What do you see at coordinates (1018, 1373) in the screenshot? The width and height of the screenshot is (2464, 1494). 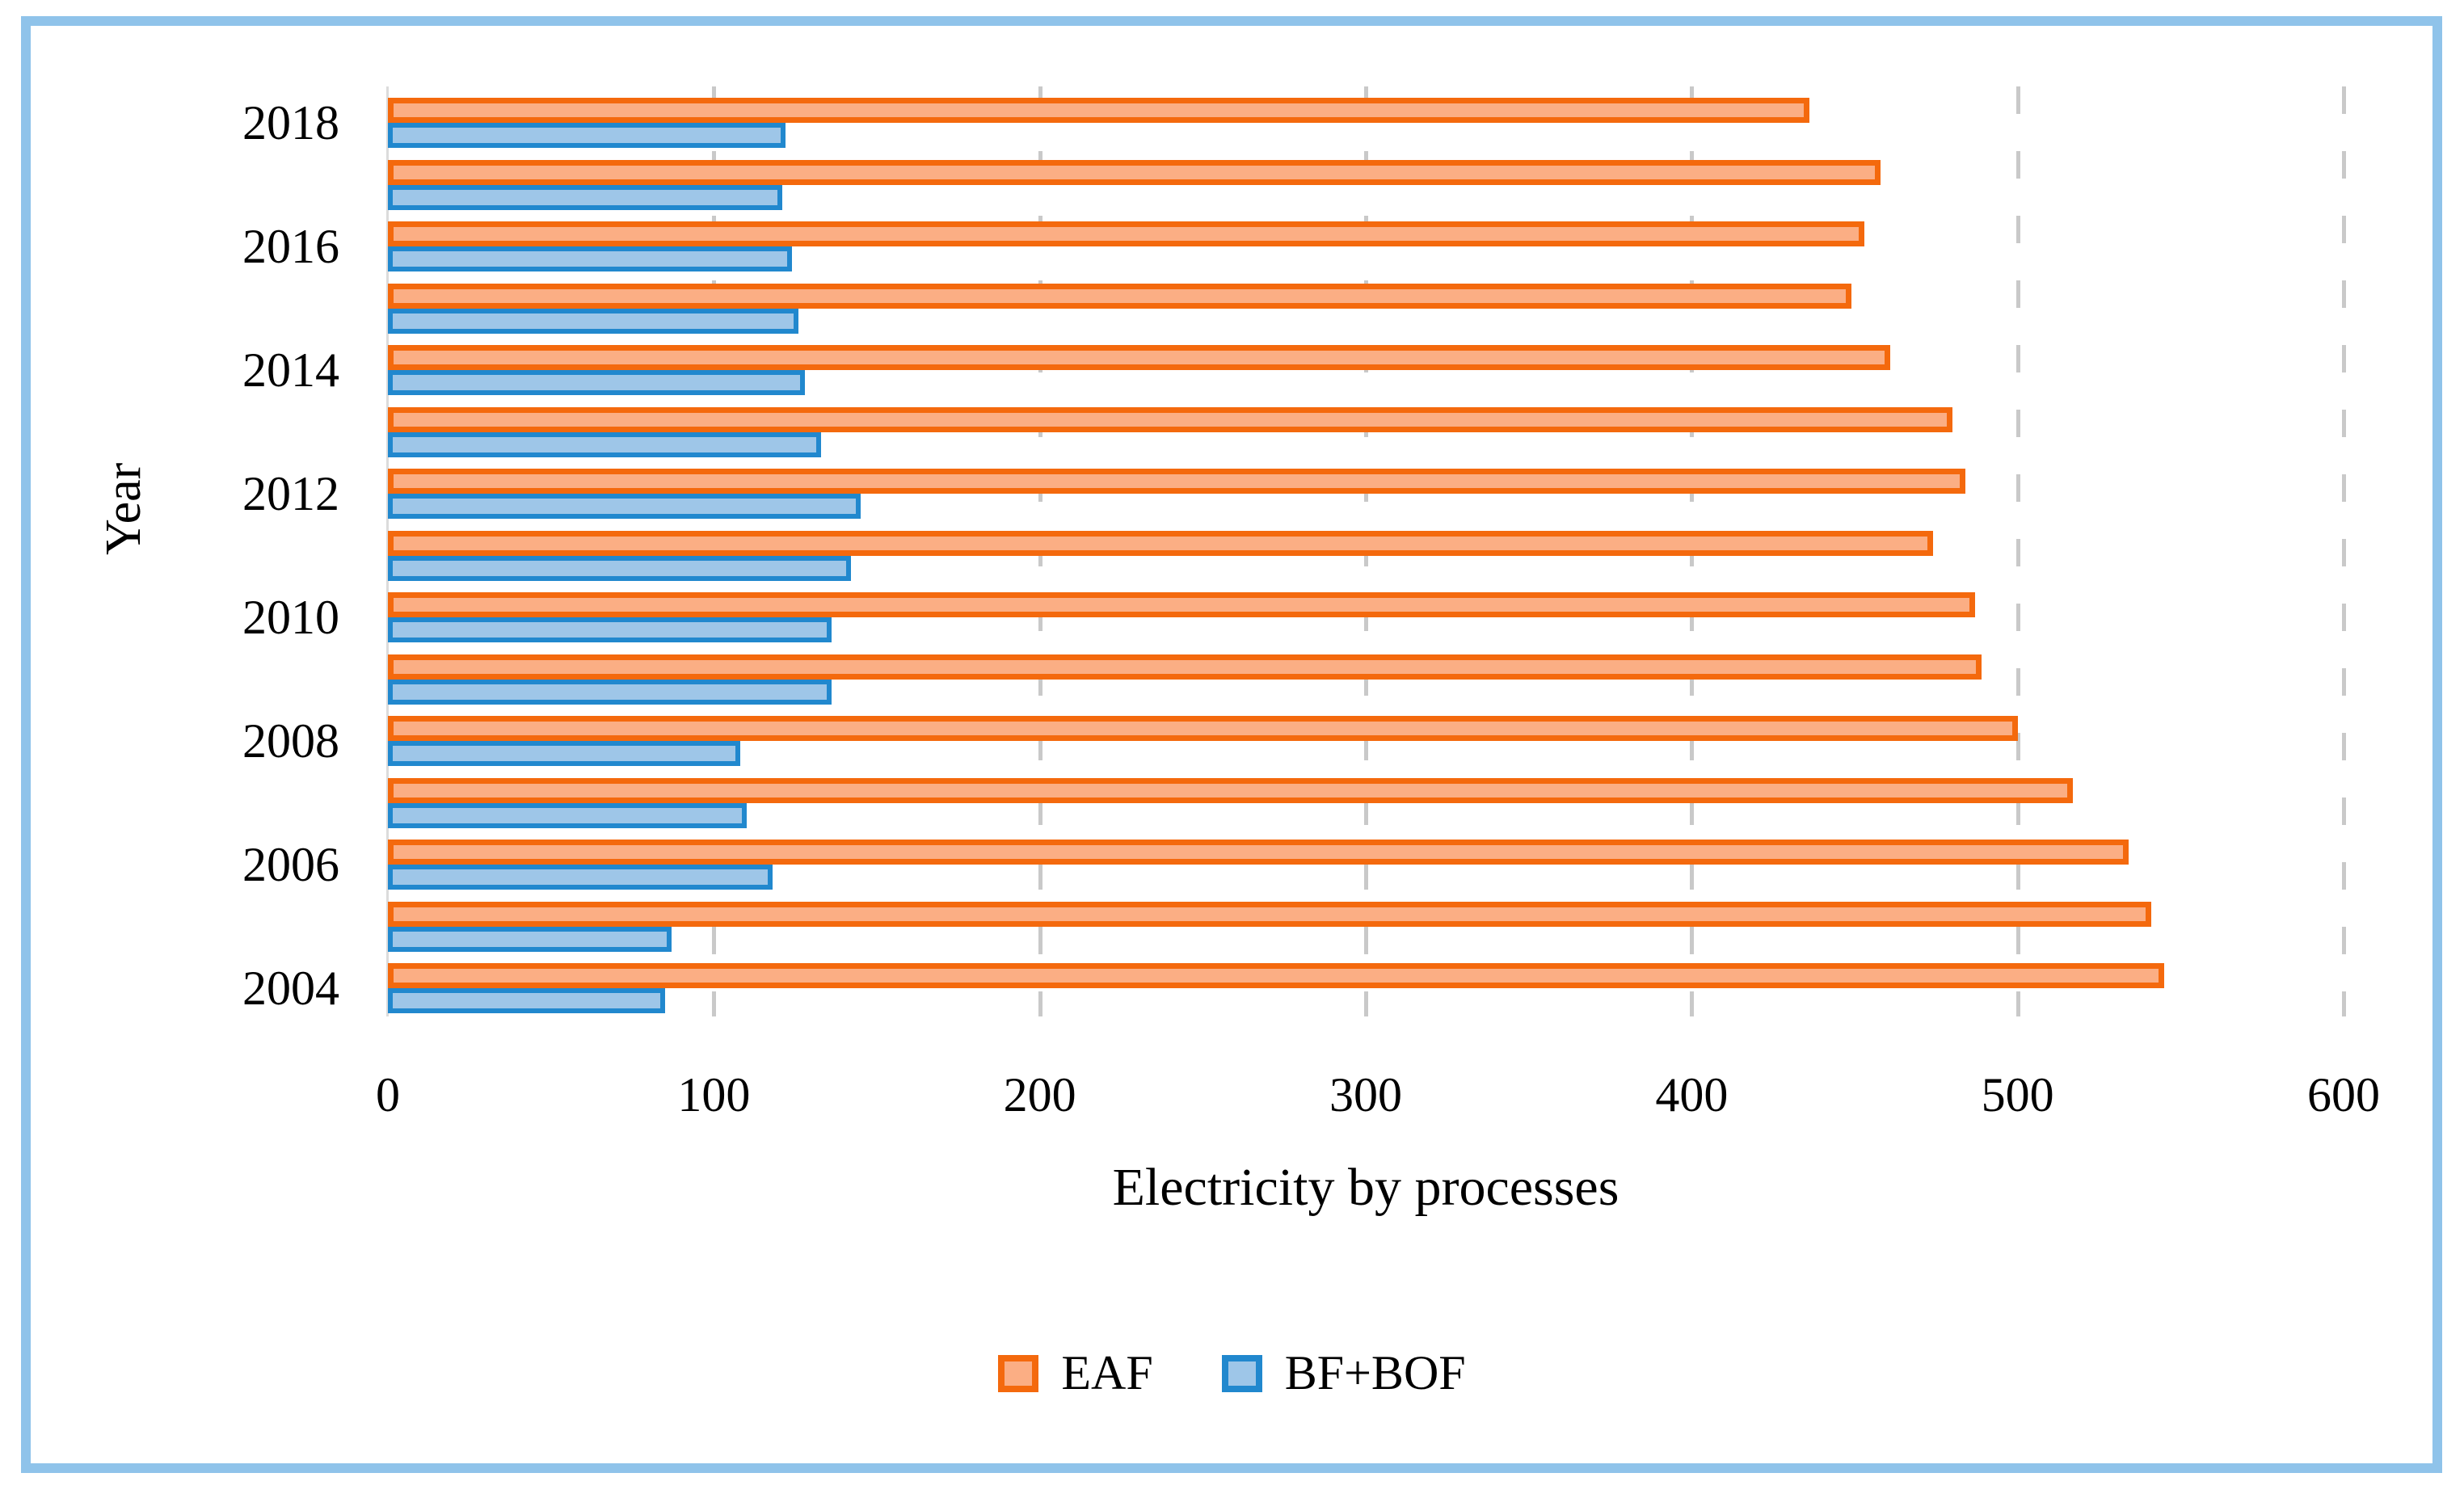 I see `legend-swatch-eaf-icon` at bounding box center [1018, 1373].